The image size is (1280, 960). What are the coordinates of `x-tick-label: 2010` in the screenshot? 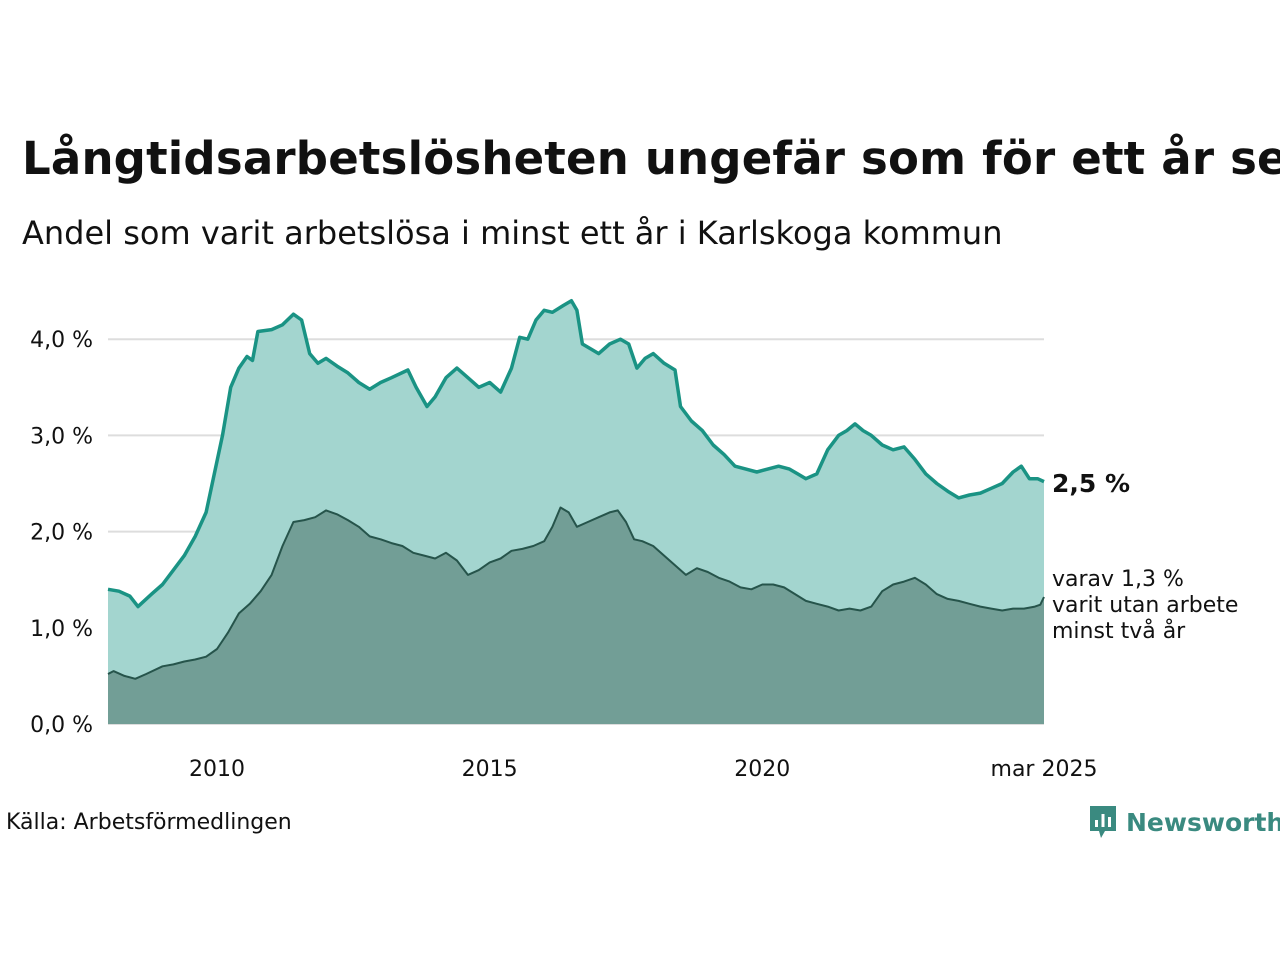 It's located at (217, 769).